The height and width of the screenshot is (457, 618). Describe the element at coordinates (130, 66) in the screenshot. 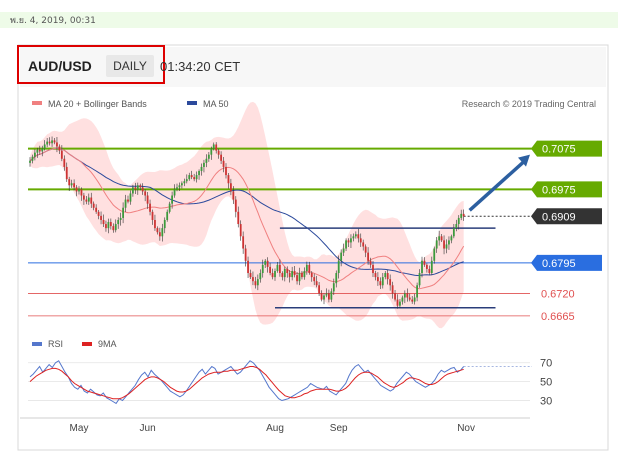

I see `timeframe-button` at that location.